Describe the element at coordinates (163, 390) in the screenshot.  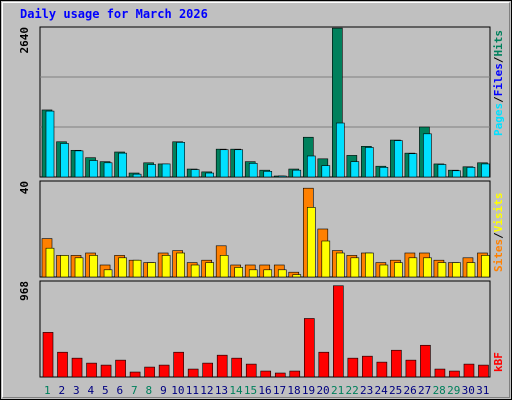
I see `x-tick-label: 9` at that location.